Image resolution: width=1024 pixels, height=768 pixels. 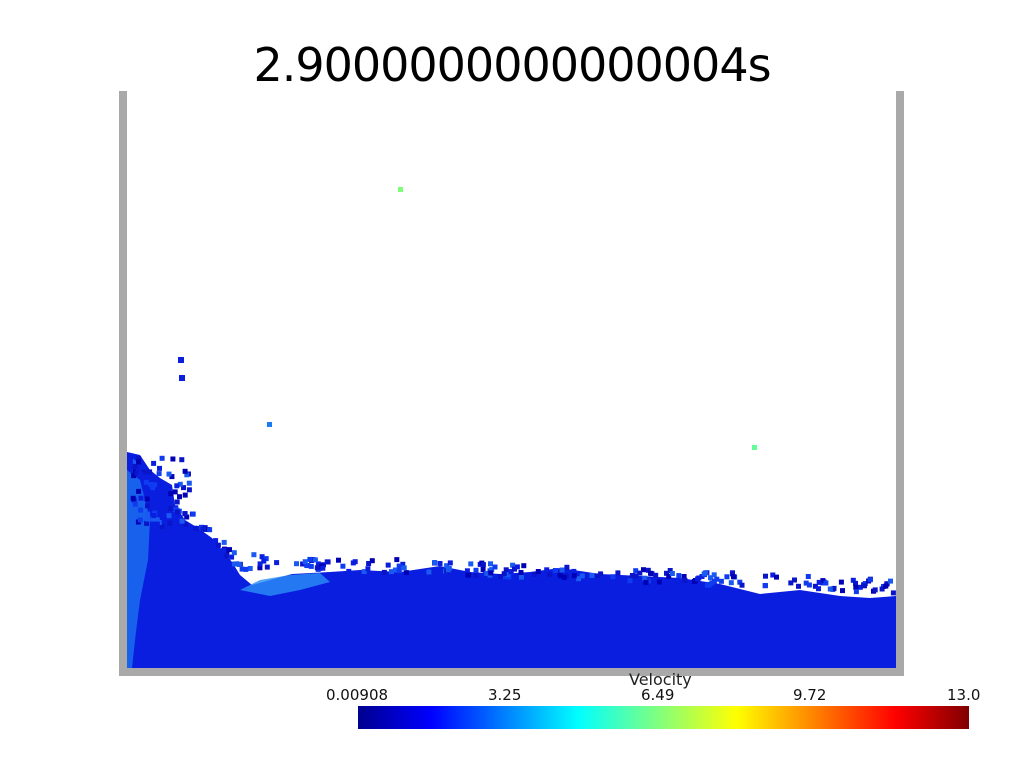 What do you see at coordinates (285, 584) in the screenshot?
I see `fluid-wave-crest` at bounding box center [285, 584].